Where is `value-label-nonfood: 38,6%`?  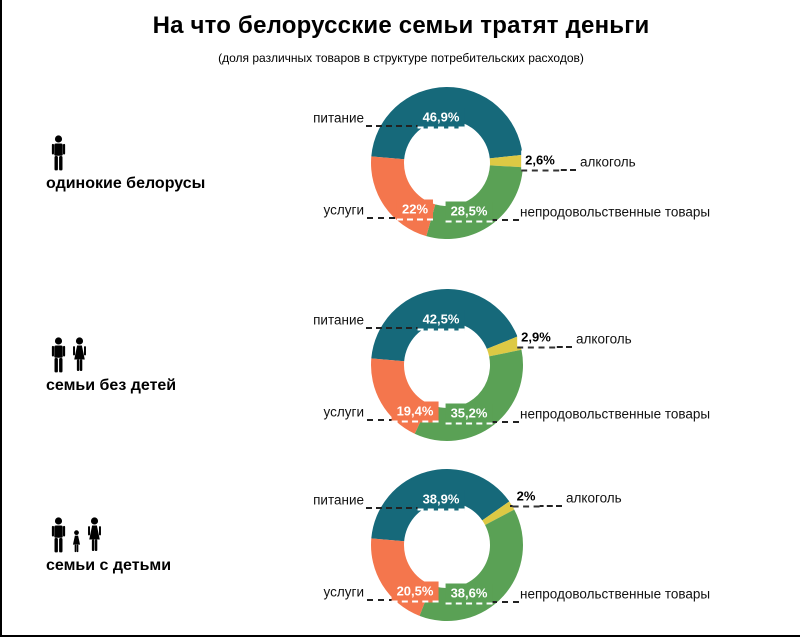
value-label-nonfood: 38,6% is located at coordinates (469, 594).